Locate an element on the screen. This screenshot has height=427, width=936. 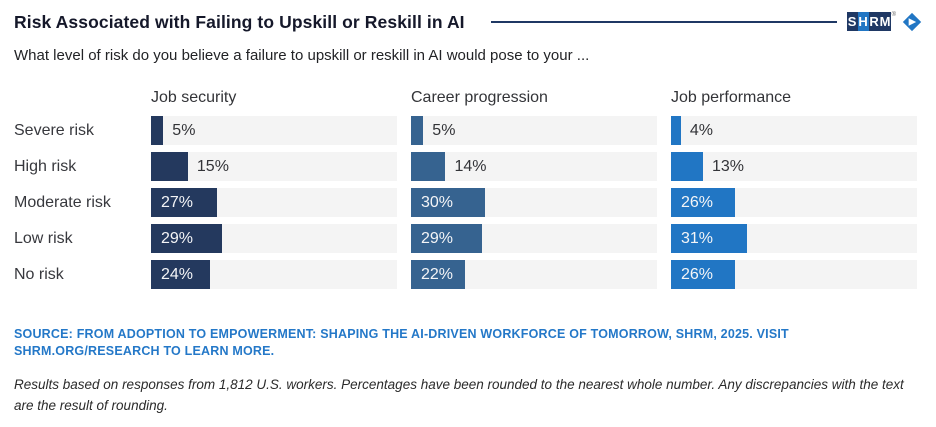
bar-track: 31% is located at coordinates (794, 238).